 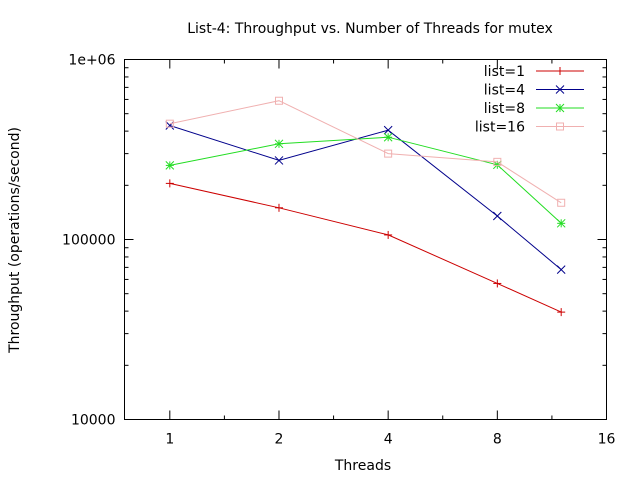 What do you see at coordinates (534, 109) in the screenshot?
I see `legend-entry-list-8: list=8` at bounding box center [534, 109].